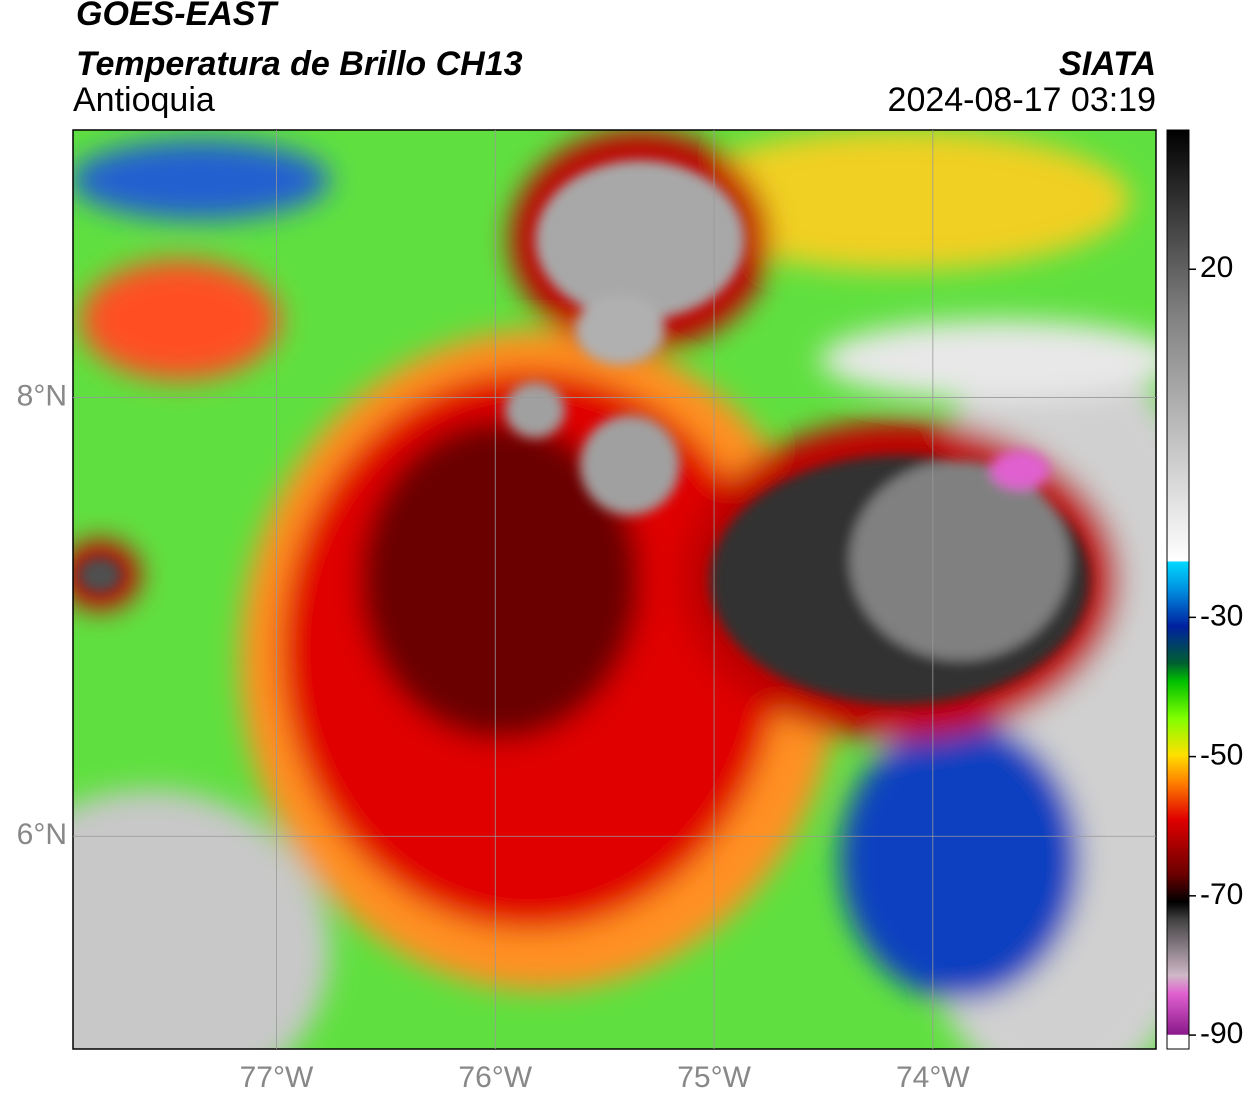  What do you see at coordinates (495, 1077) in the screenshot?
I see `x-tick-label: 76°W` at bounding box center [495, 1077].